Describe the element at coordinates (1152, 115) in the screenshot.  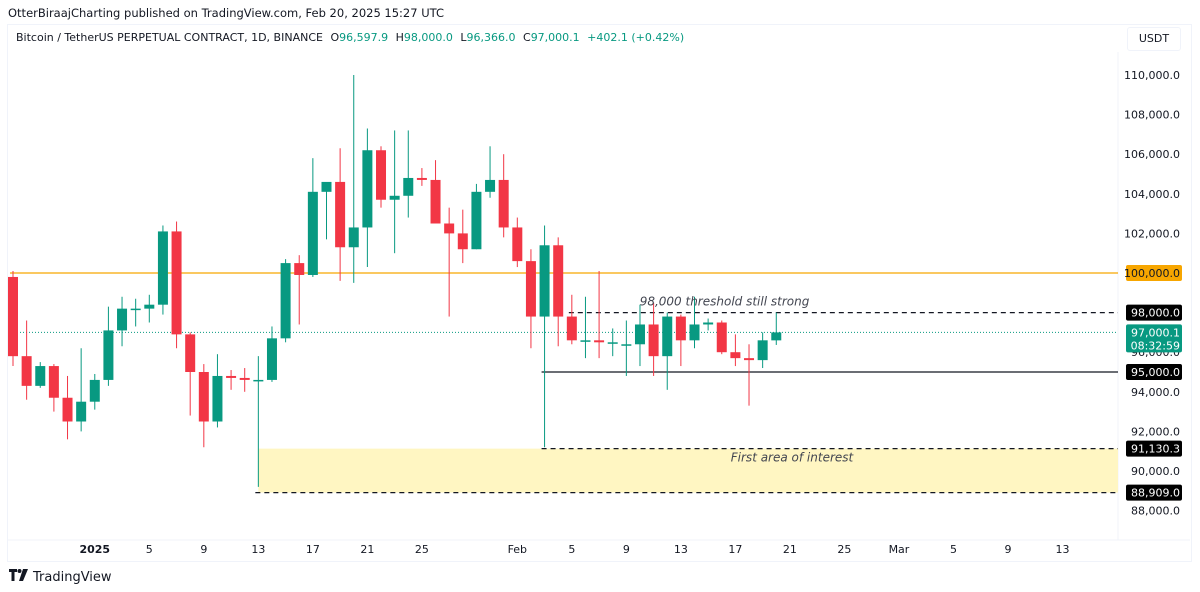
I see `price-tick-label: 108,000.0` at that location.